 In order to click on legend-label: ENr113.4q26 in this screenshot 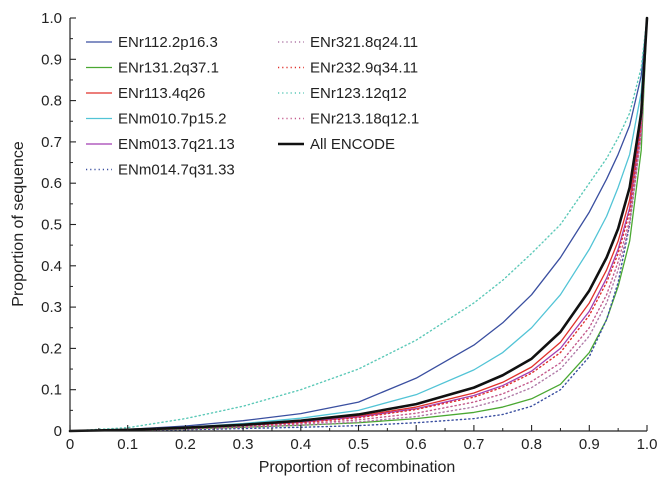, I will do `click(161, 93)`.